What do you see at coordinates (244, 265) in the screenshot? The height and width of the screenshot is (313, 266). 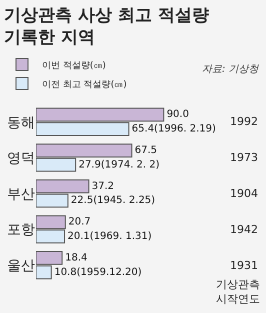 I see `text: 1931` at bounding box center [244, 265].